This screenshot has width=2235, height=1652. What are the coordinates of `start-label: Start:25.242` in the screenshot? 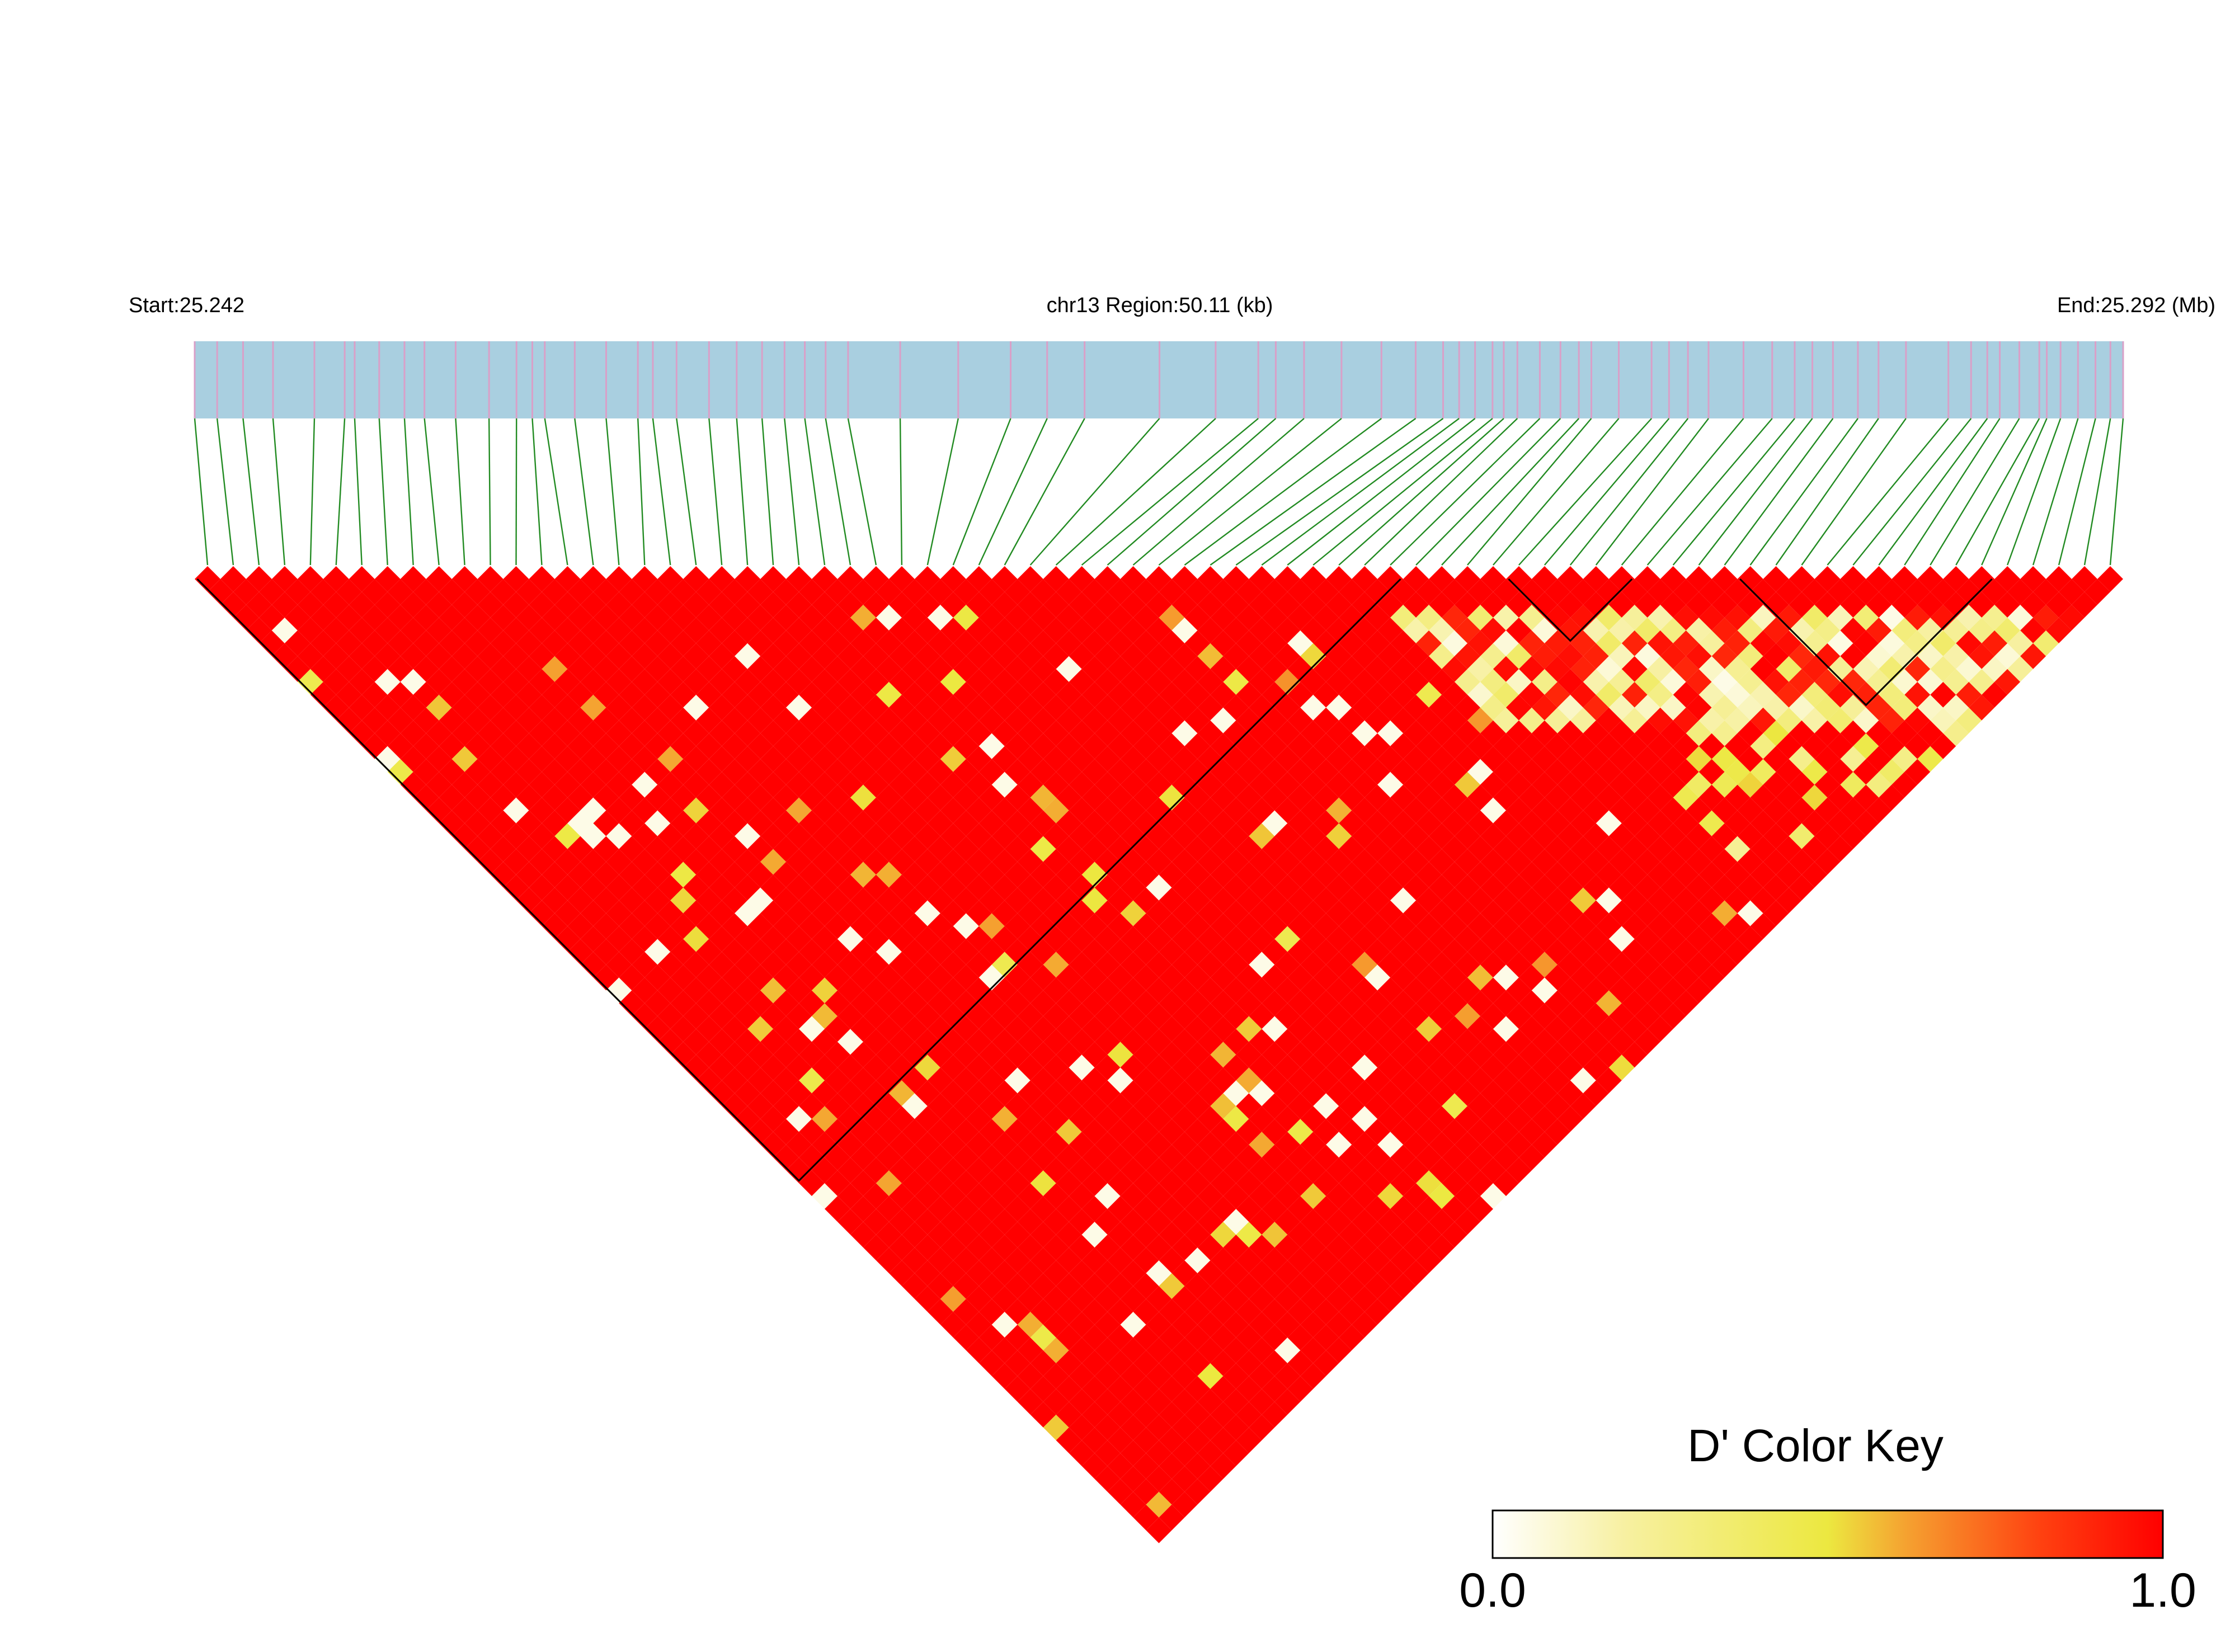 It's located at (186, 306).